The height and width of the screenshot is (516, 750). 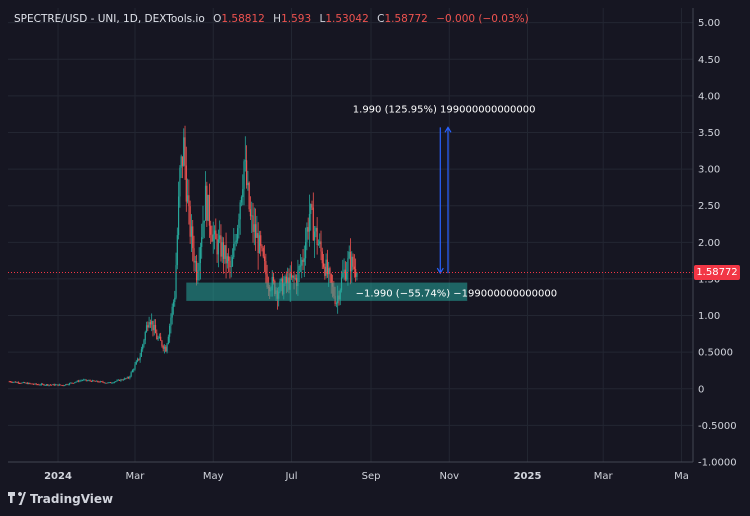 What do you see at coordinates (347, 19) in the screenshot?
I see `low-value: 1.53042` at bounding box center [347, 19].